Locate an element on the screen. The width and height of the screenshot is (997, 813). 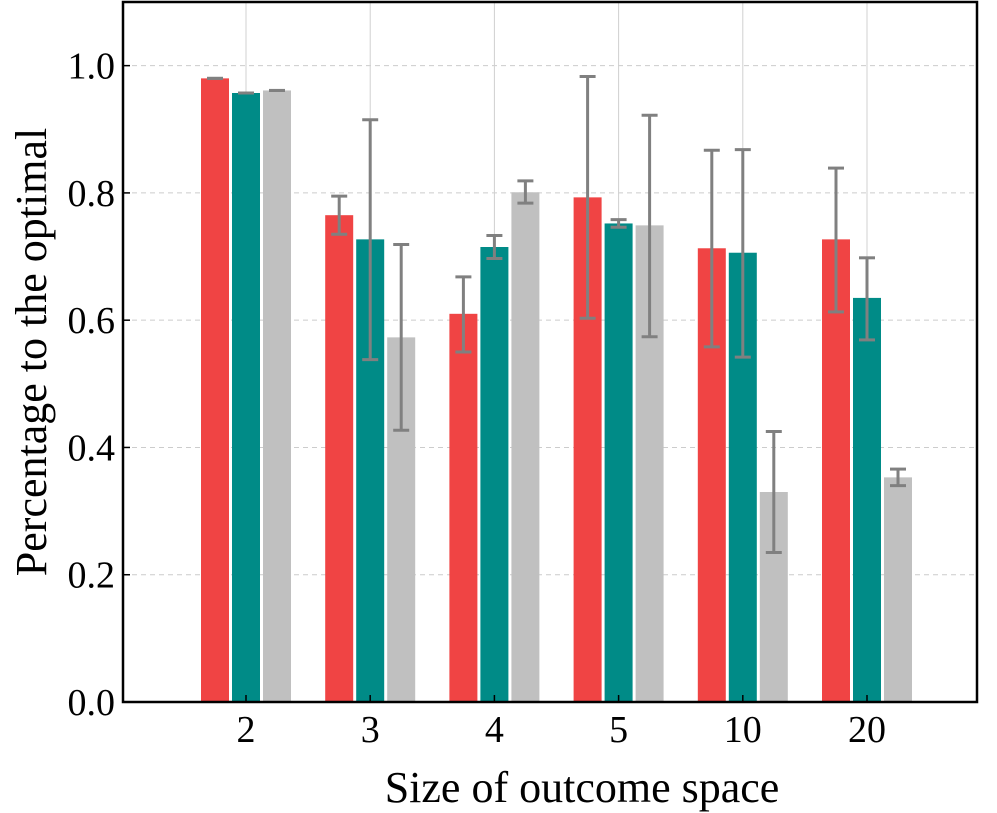
y-axis-title: Percentage to the optimal is located at coordinates (31, 352).